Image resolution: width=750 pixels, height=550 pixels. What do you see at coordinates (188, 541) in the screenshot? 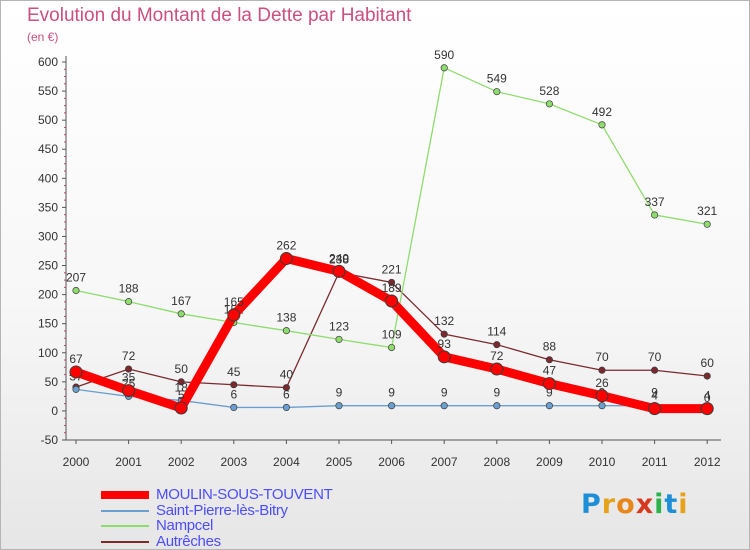
I see `legend-label: Autrêches` at bounding box center [188, 541].